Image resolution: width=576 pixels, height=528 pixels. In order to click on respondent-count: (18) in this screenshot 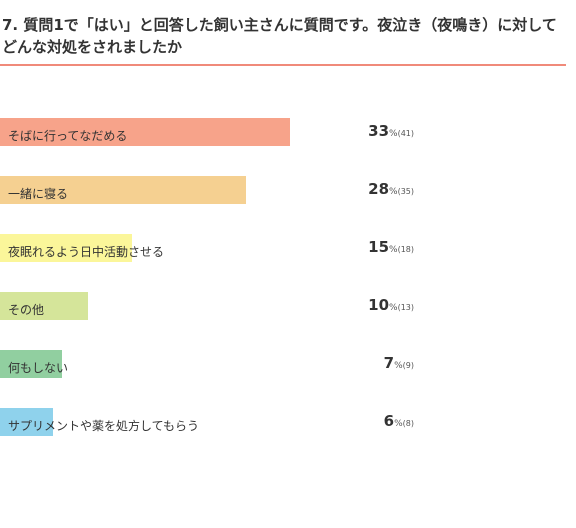, I will do `click(405, 249)`.